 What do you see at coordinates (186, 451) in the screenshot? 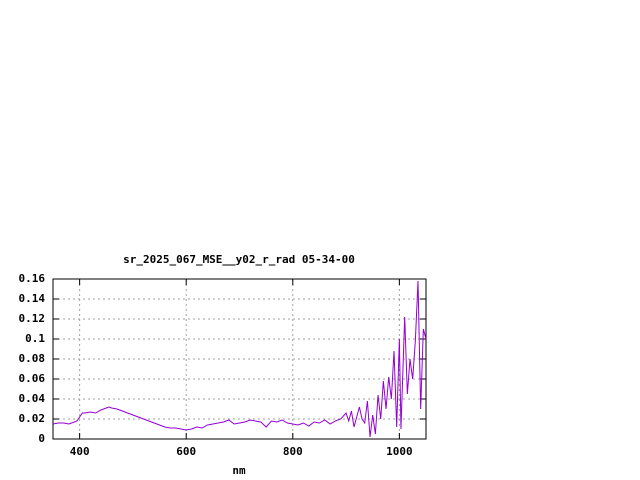
I see `x-tick-label: 600` at bounding box center [186, 451].